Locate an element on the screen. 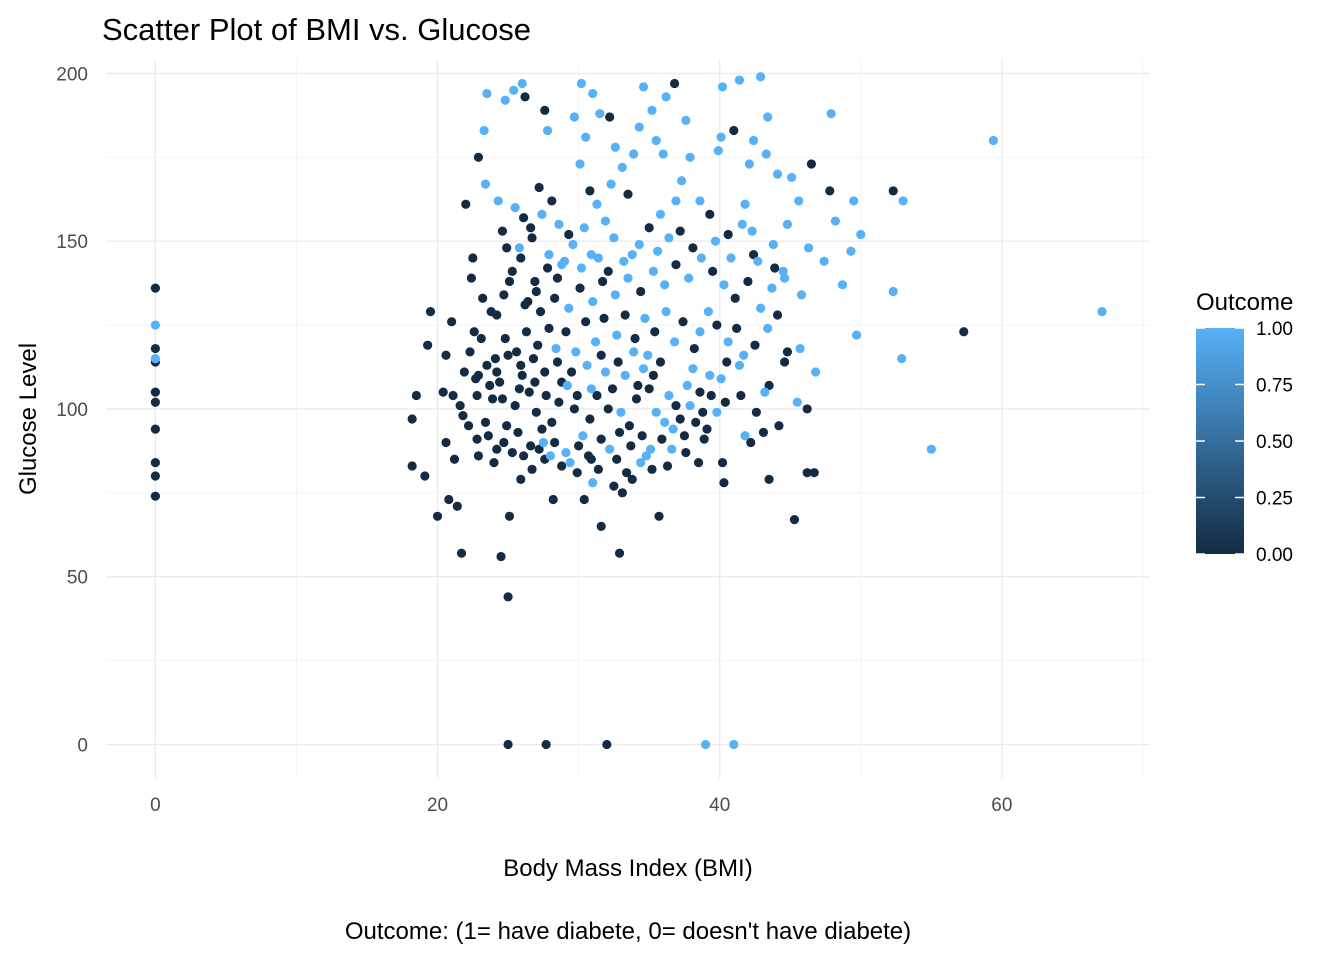 The width and height of the screenshot is (1344, 960). legend-tick-label: 0.00 is located at coordinates (1274, 555).